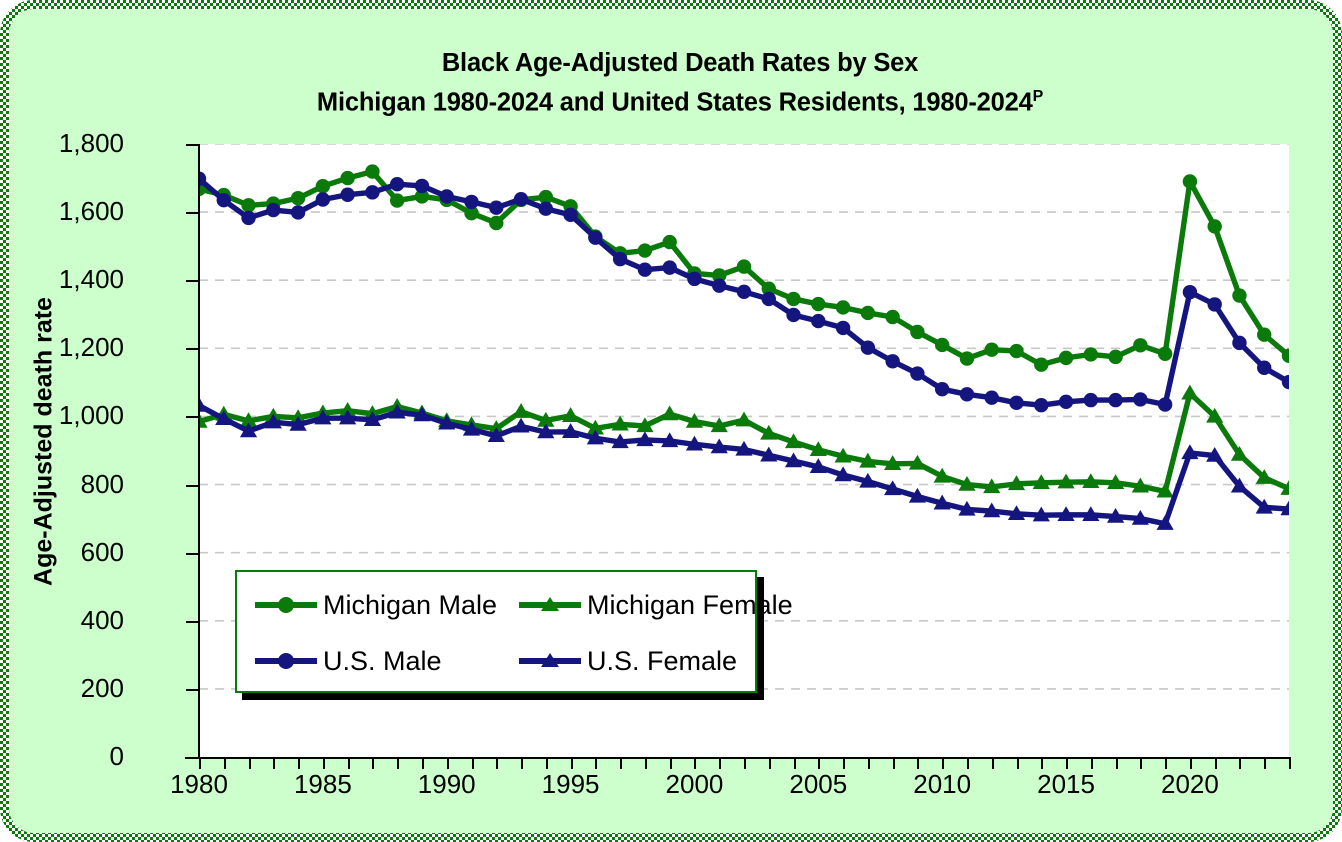  I want to click on x-tick-label: 2010, so click(942, 784).